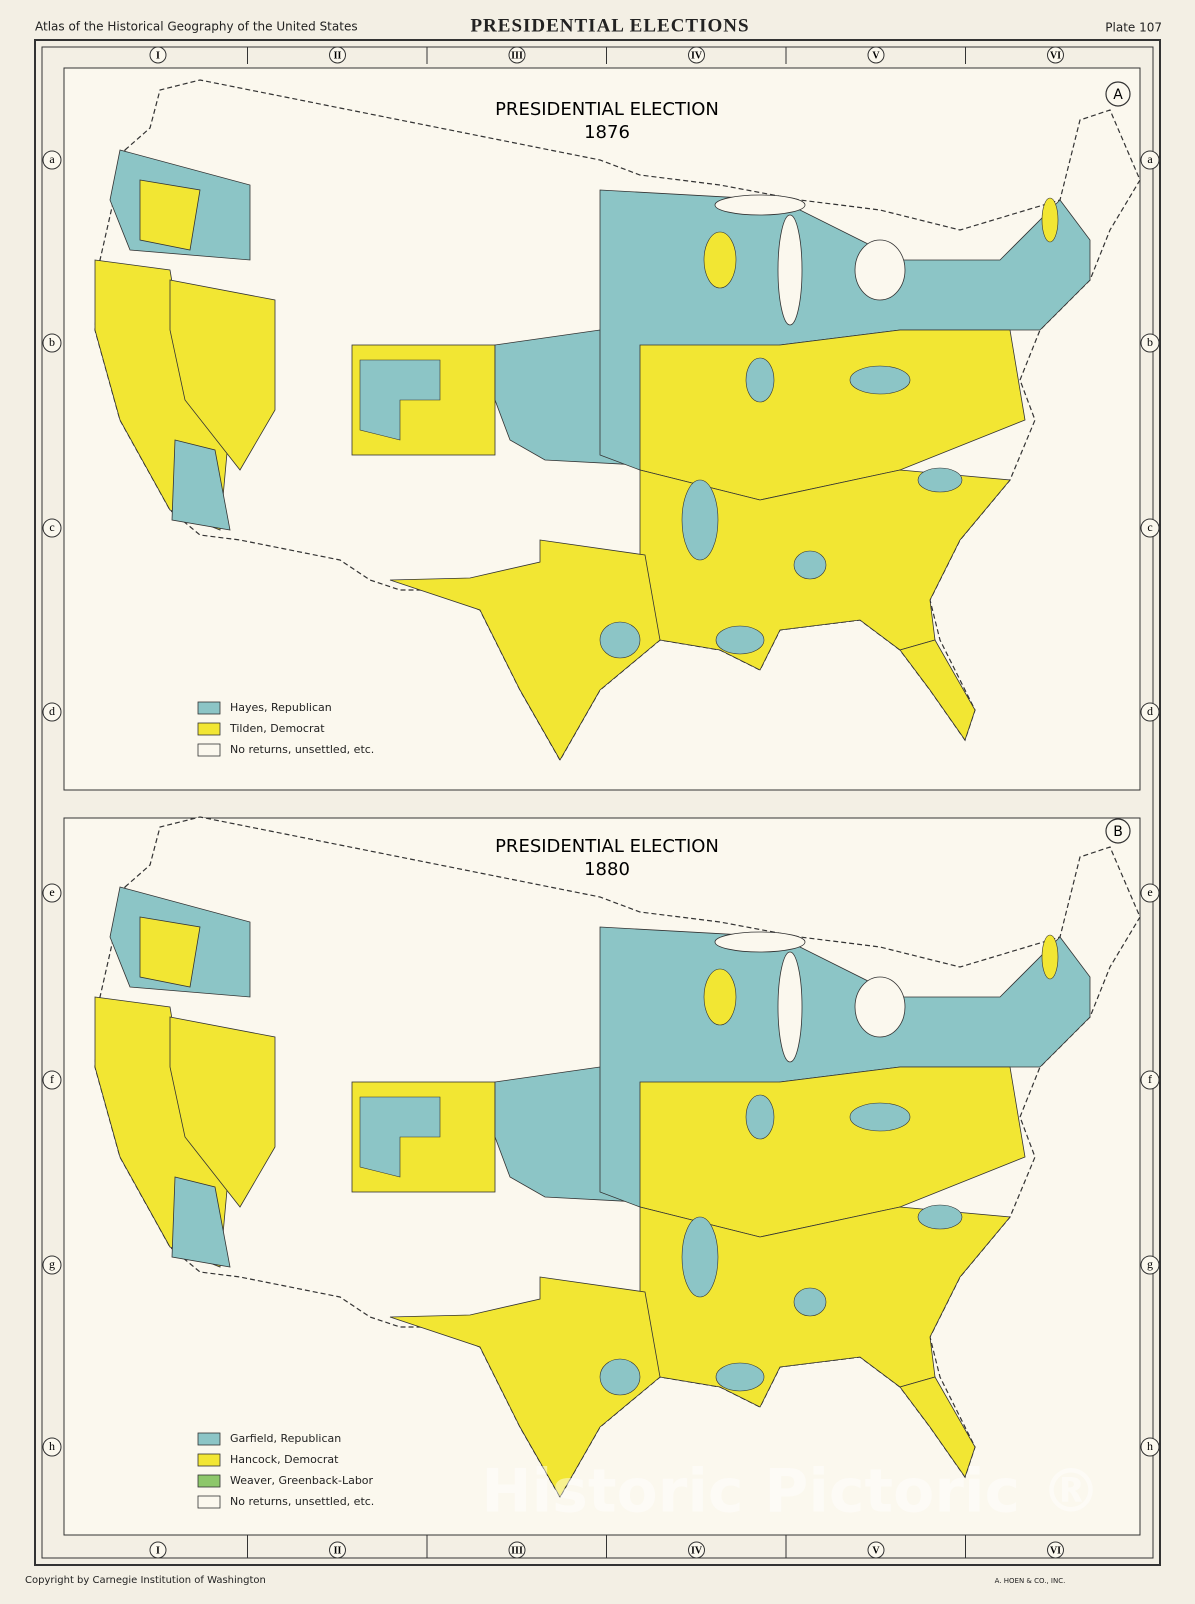 The image size is (1195, 1604). What do you see at coordinates (1030, 1581) in the screenshot?
I see `printer: A. HOEN & CO., INC.` at bounding box center [1030, 1581].